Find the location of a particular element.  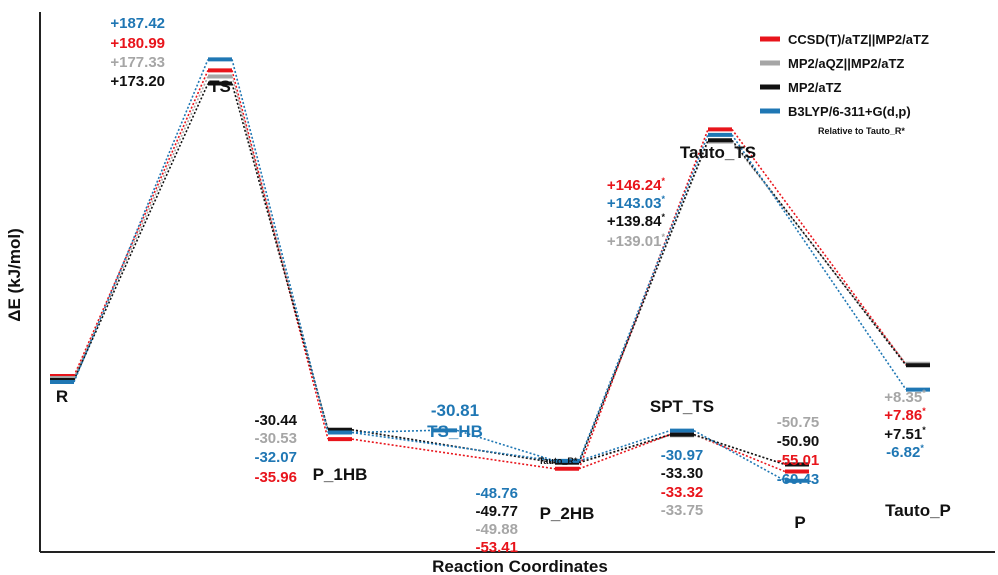

data-label: -49.77 is located at coordinates (496, 511).